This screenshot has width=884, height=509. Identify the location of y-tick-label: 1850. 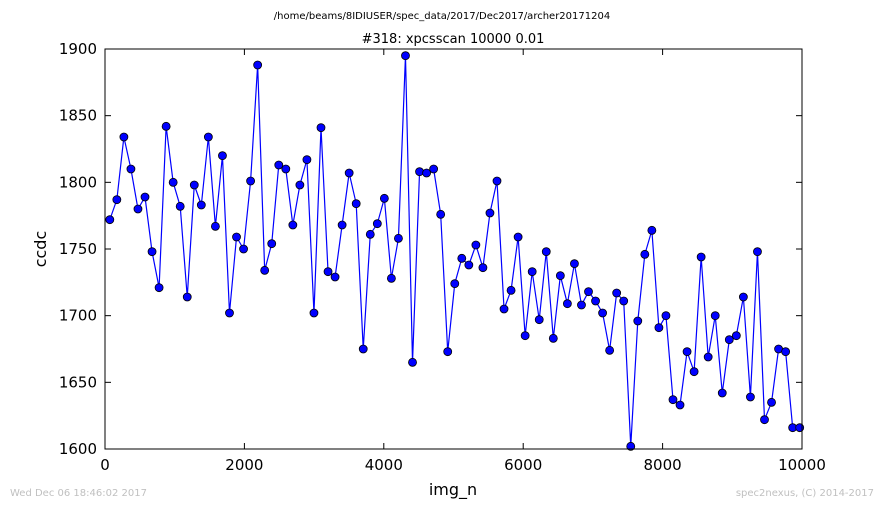
(78, 116).